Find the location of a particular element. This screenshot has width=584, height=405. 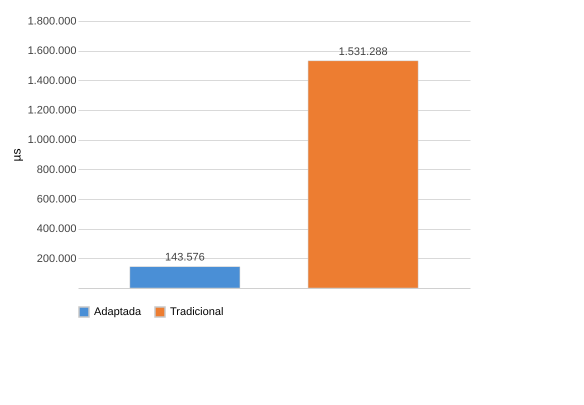

y-tick-label: 1.200.000 is located at coordinates (52, 110).